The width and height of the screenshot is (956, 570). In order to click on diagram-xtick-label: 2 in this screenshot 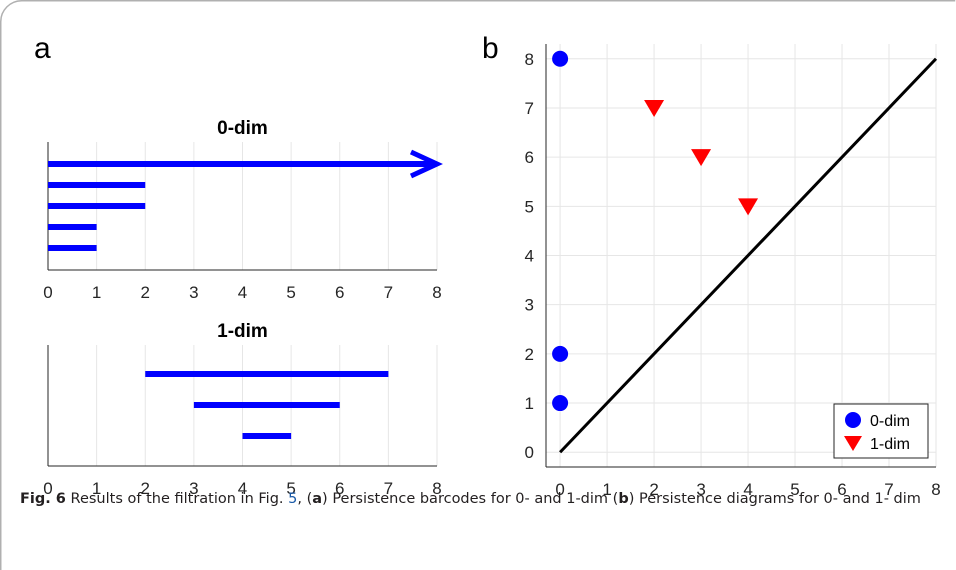, I will do `click(653, 489)`.